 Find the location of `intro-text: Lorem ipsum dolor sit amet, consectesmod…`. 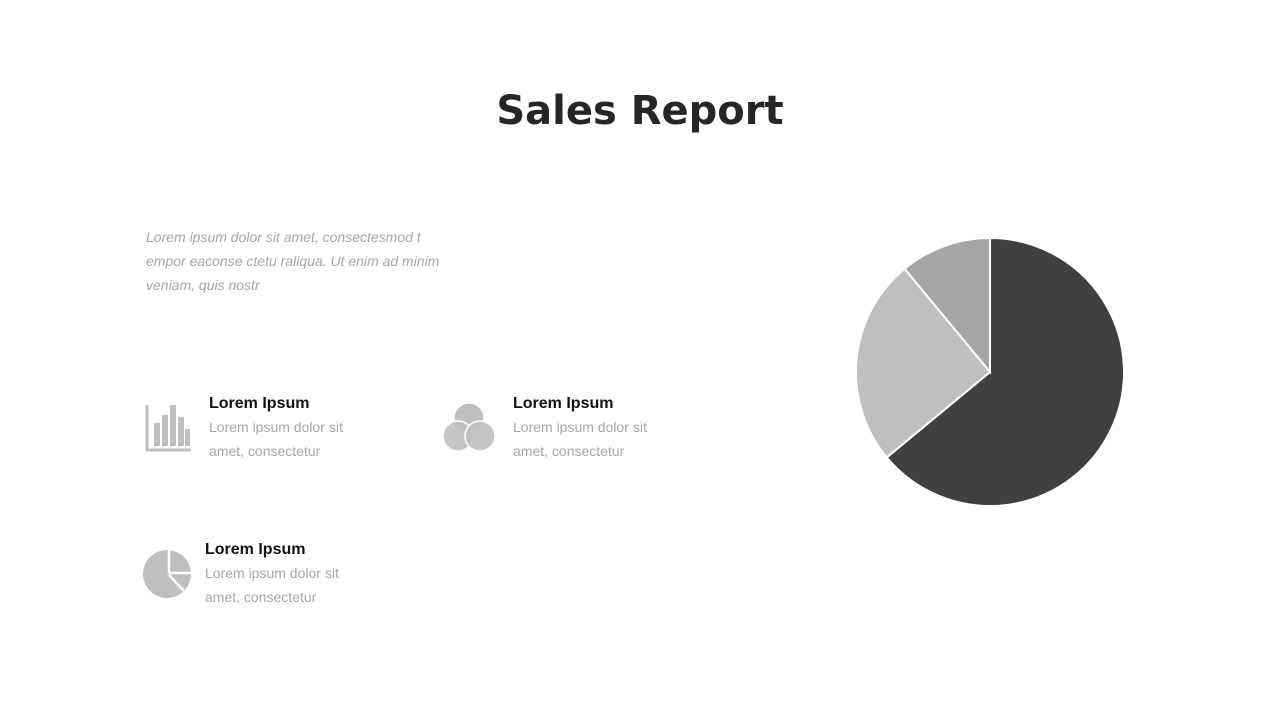

intro-text: Lorem ipsum dolor sit amet, consectesmod… is located at coordinates (293, 261).